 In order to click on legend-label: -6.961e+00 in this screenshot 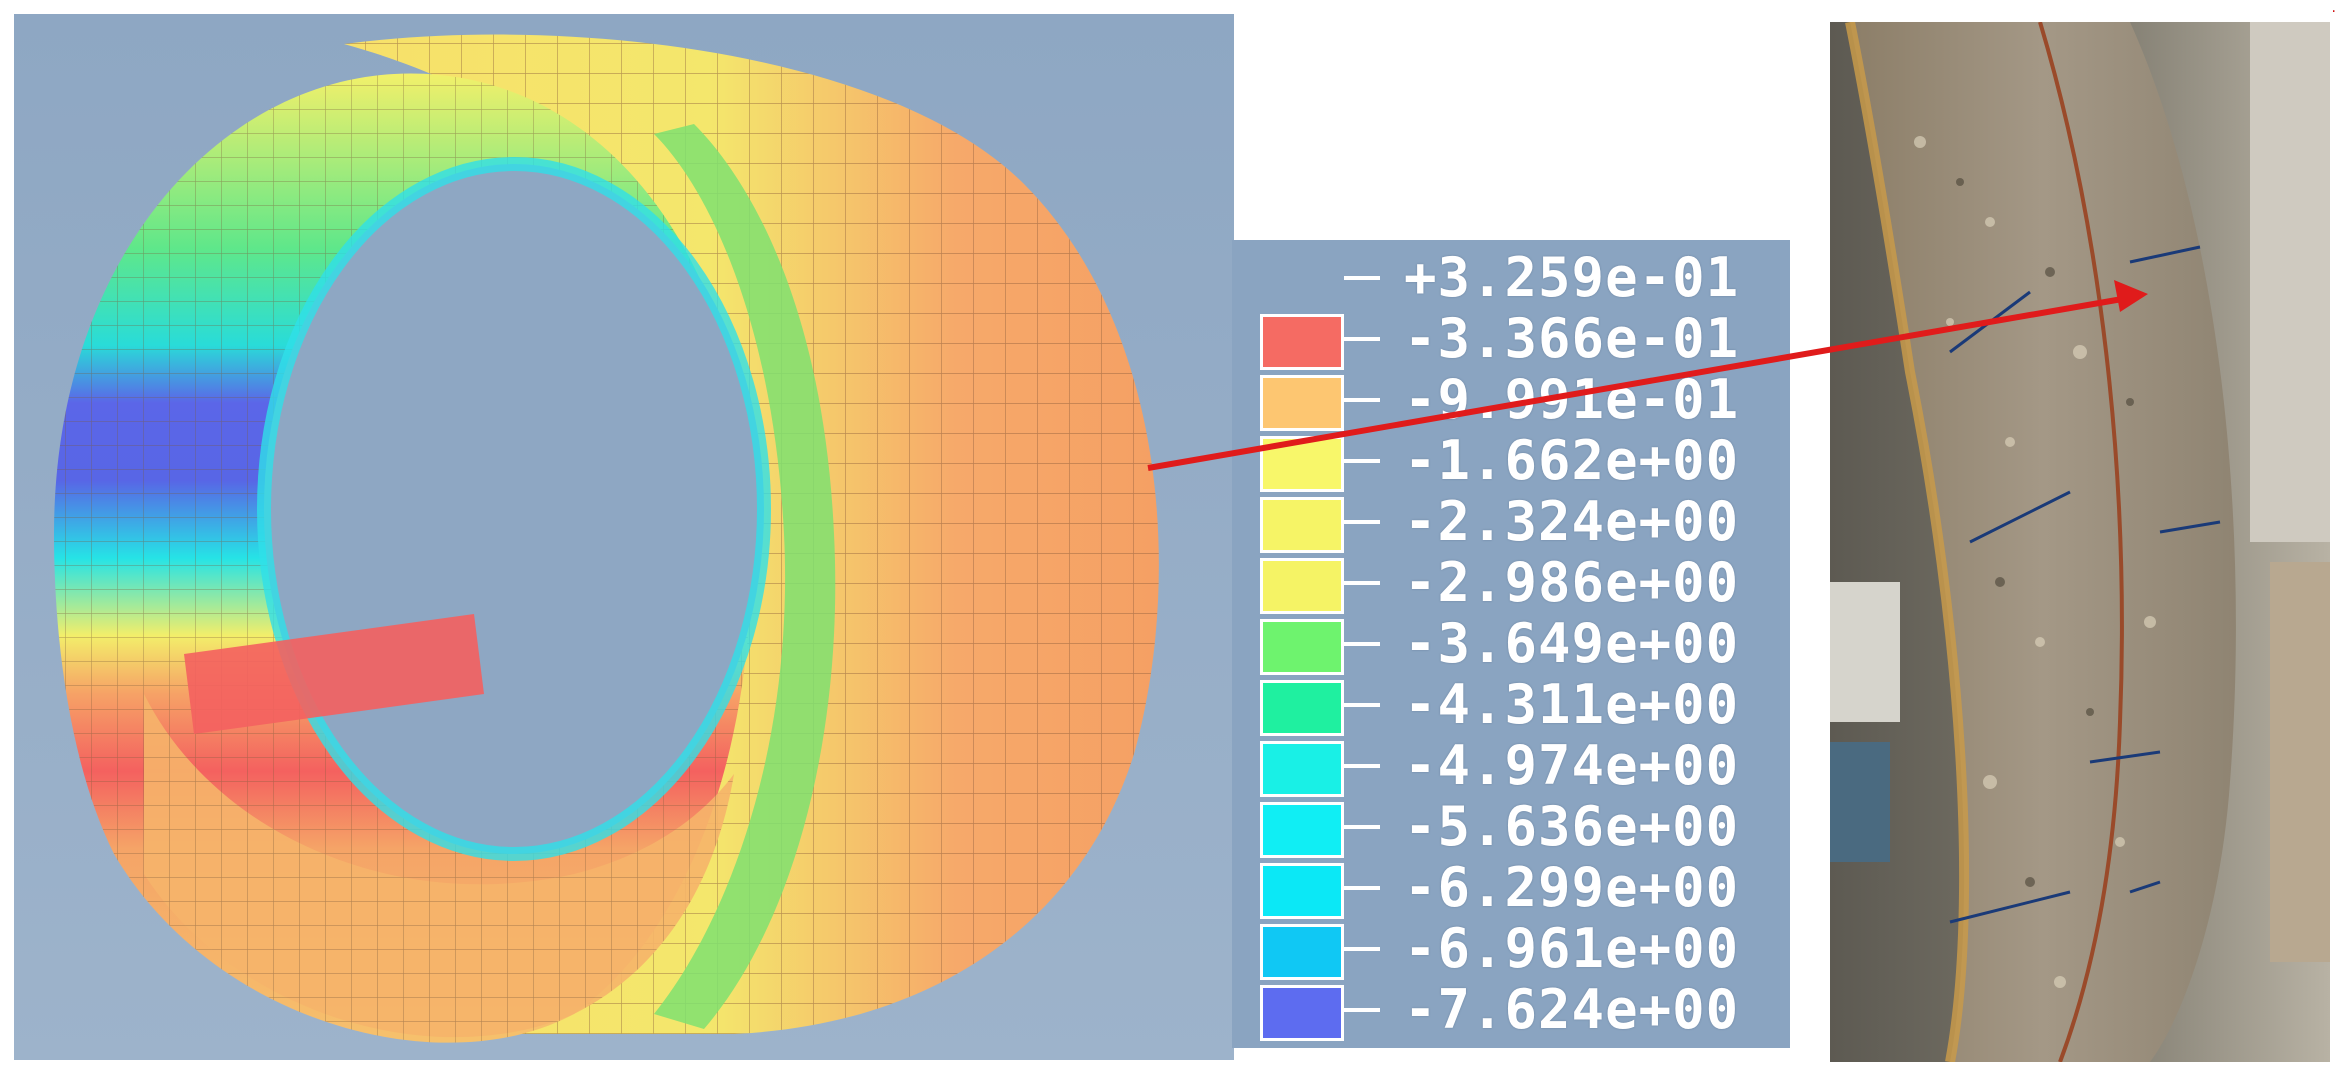, I will do `click(1572, 948)`.